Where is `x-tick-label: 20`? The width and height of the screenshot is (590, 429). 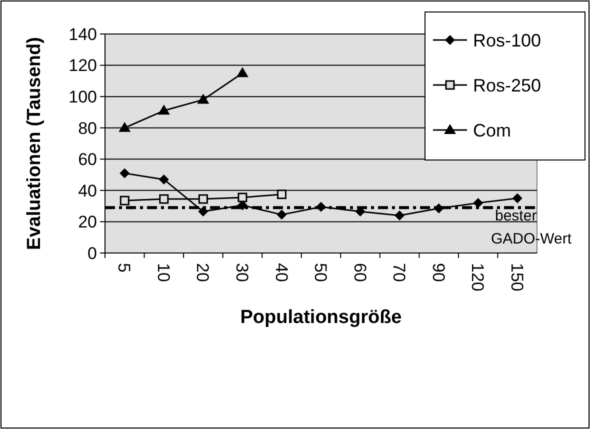 x-tick-label: 20 is located at coordinates (202, 272).